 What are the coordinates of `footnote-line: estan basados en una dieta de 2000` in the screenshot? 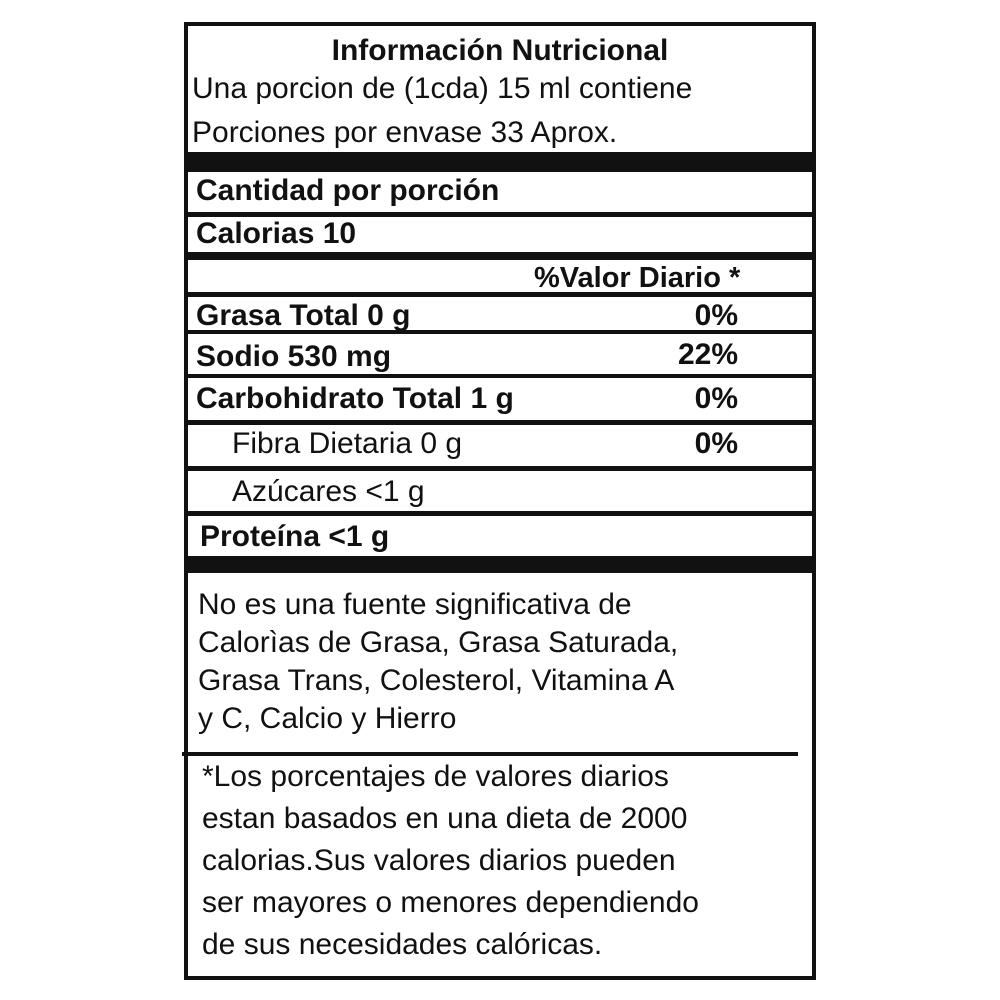 It's located at (445, 818).